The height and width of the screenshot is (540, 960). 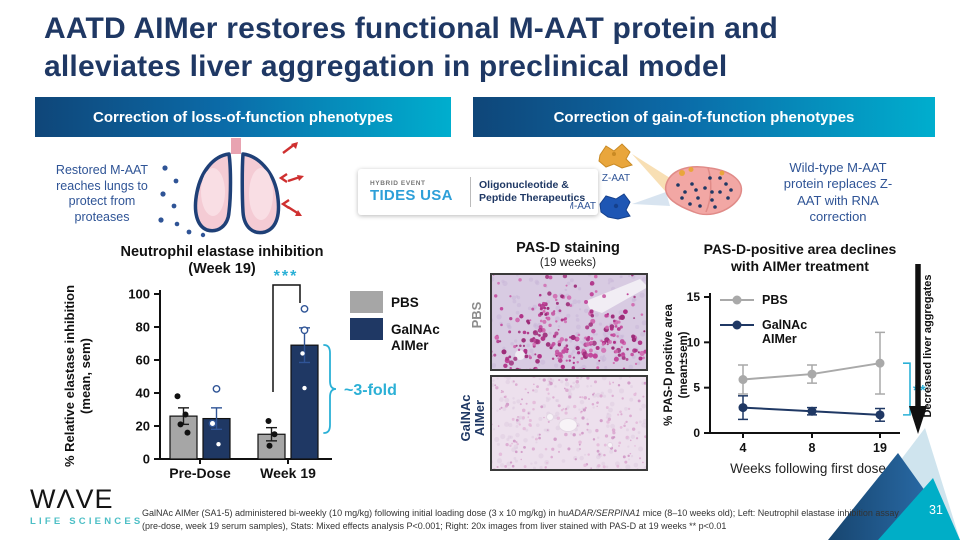 What do you see at coordinates (216, 438) in the screenshot?
I see `bar-GalNAc AIMer-Pre-Dose` at bounding box center [216, 438].